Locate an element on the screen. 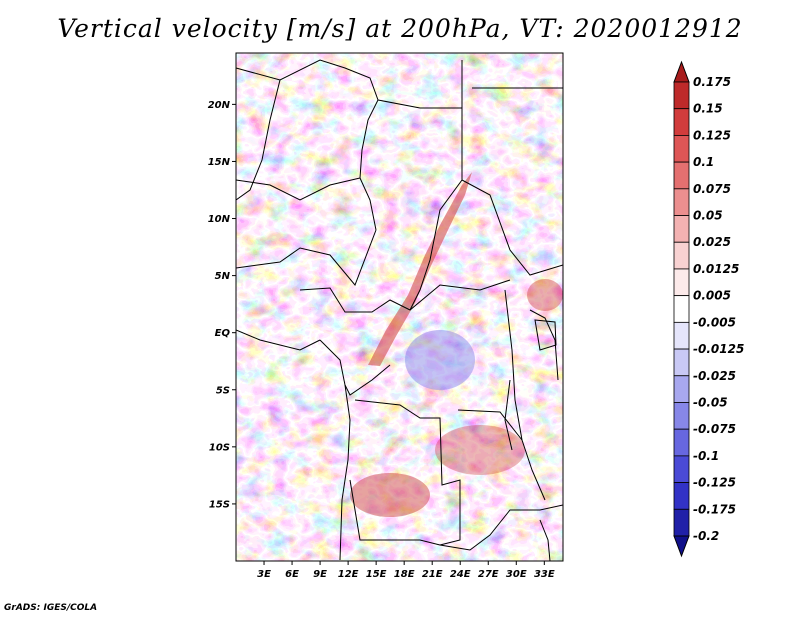  colorbar-label: -0.0125 is located at coordinates (718, 349).